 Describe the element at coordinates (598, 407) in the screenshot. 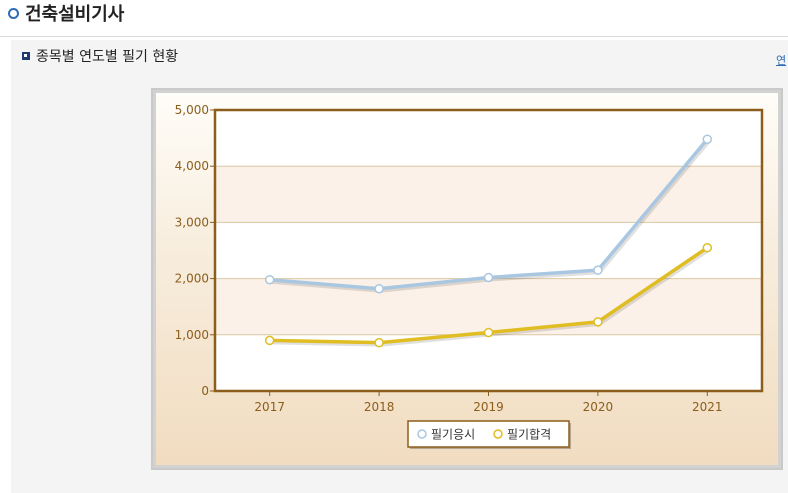

I see `x-tick-label: 2020` at that location.